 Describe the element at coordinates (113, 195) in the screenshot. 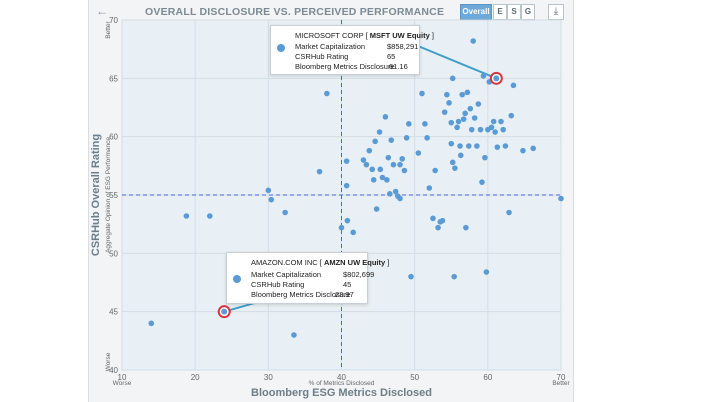

I see `y-tick-label: 55` at that location.